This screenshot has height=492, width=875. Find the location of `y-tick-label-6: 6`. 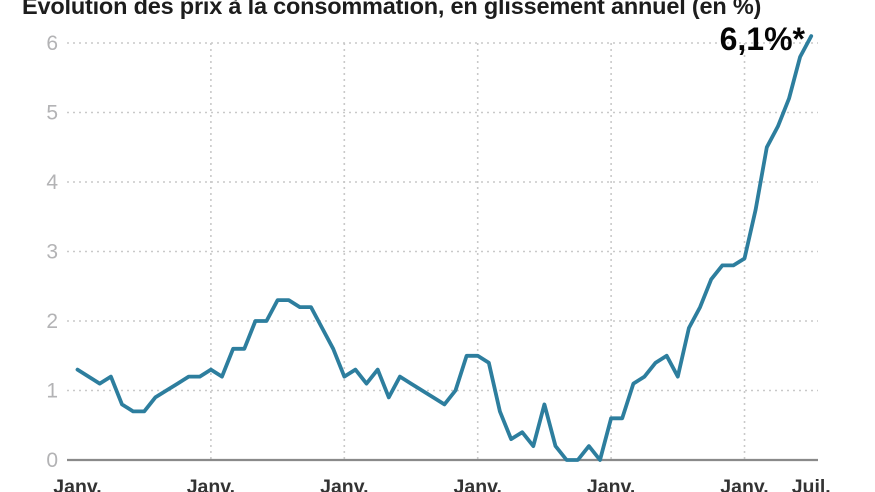

y-tick-label-6: 6 is located at coordinates (52, 43).